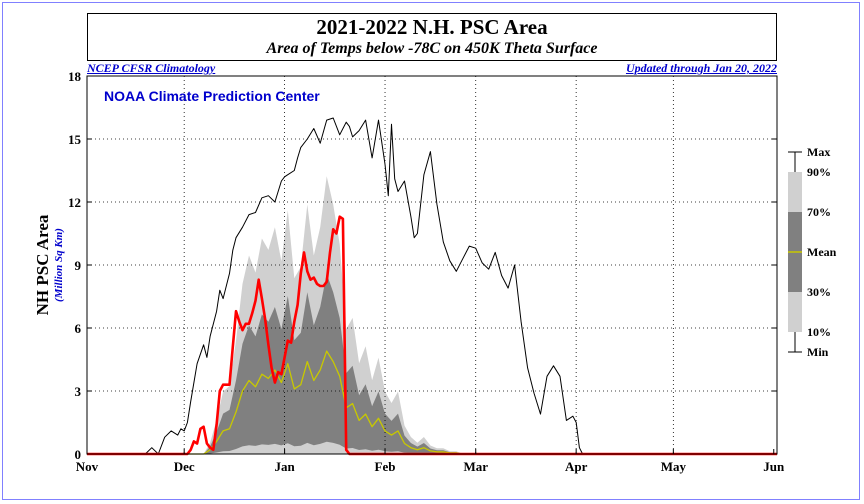 The width and height of the screenshot is (864, 504). I want to click on y-tick-label: 18, so click(75, 76).